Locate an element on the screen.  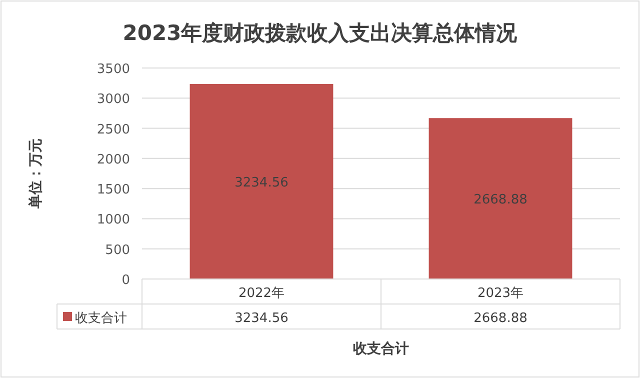
data-label: 2668.88 is located at coordinates (501, 318).